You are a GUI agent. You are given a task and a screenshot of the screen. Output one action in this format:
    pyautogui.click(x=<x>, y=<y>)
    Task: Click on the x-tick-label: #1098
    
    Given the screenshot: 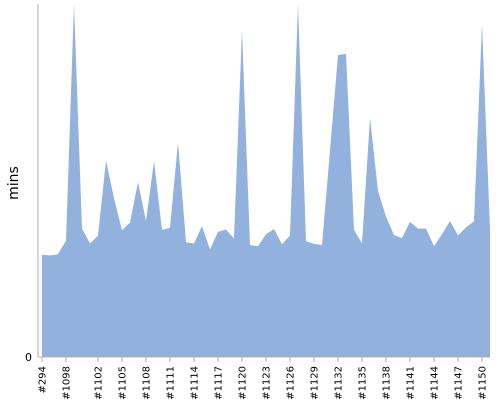 What is the action you would take?
    pyautogui.click(x=67, y=383)
    